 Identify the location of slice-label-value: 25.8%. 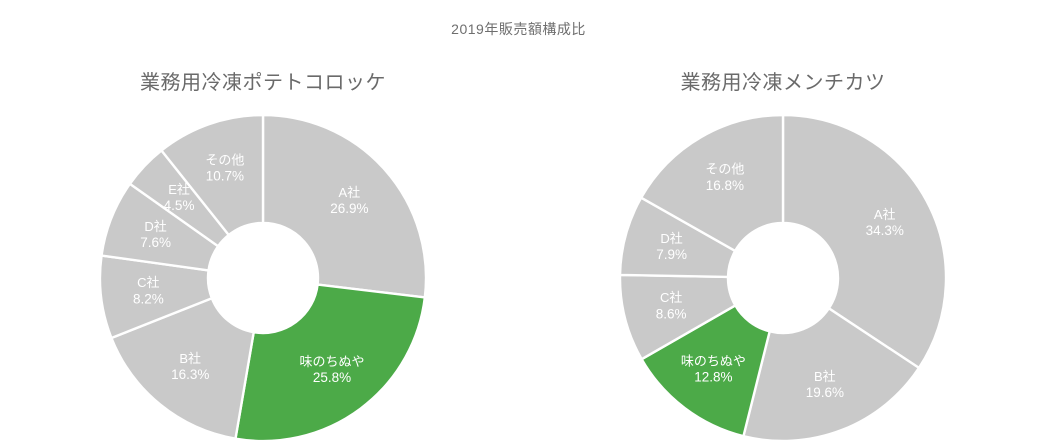
(332, 377).